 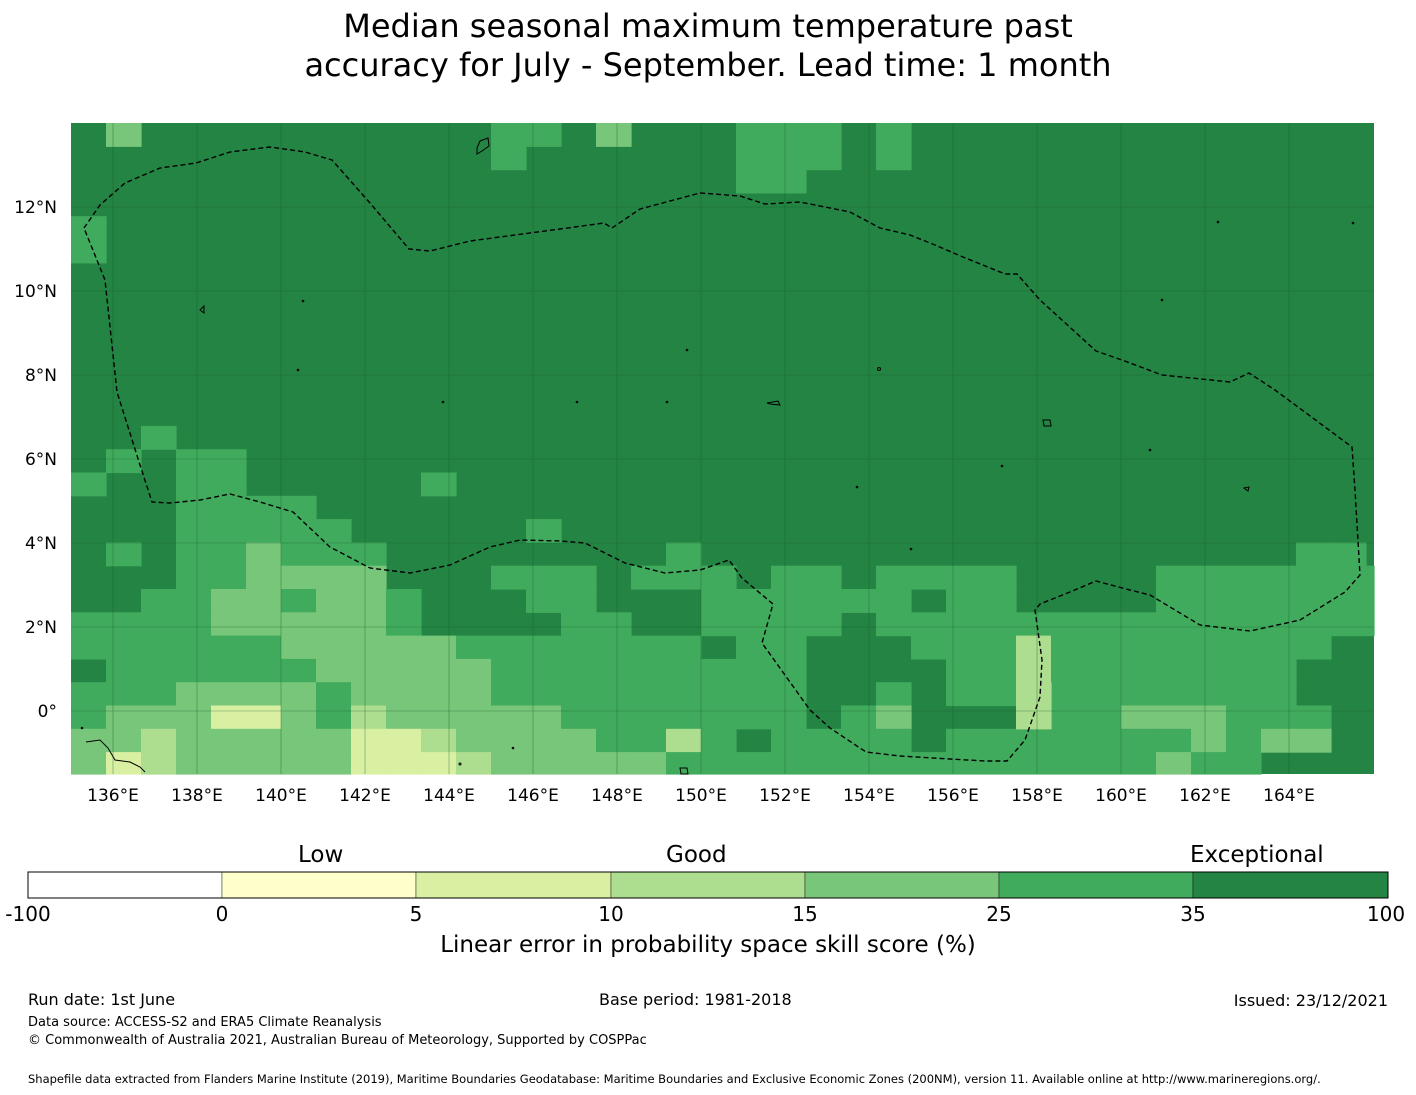 What do you see at coordinates (869, 796) in the screenshot?
I see `longitude-label: 154°E` at bounding box center [869, 796].